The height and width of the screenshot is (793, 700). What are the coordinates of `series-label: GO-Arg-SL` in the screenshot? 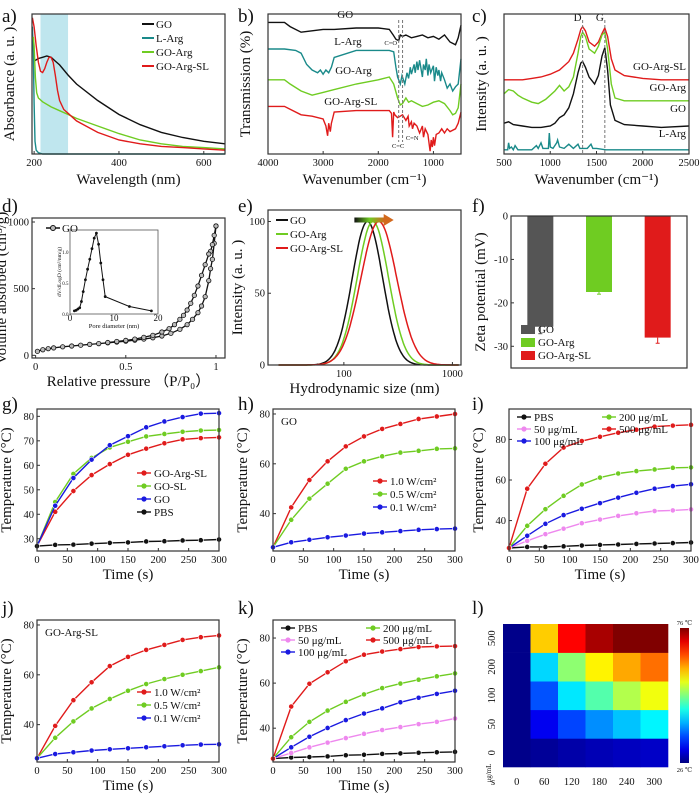 It's located at (350, 102).